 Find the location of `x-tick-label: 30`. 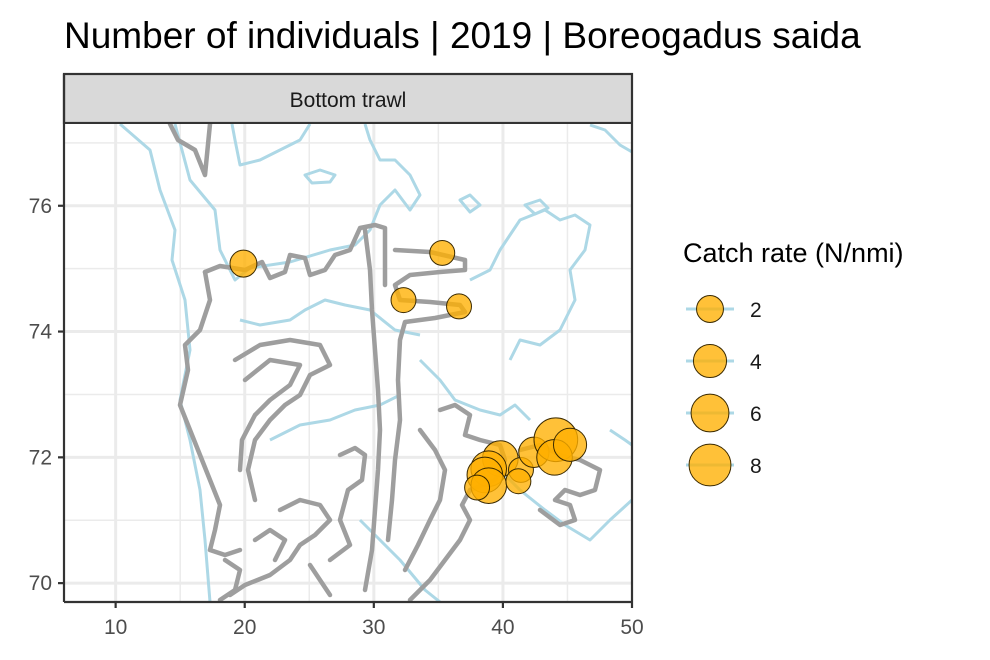

x-tick-label: 30 is located at coordinates (373, 627).